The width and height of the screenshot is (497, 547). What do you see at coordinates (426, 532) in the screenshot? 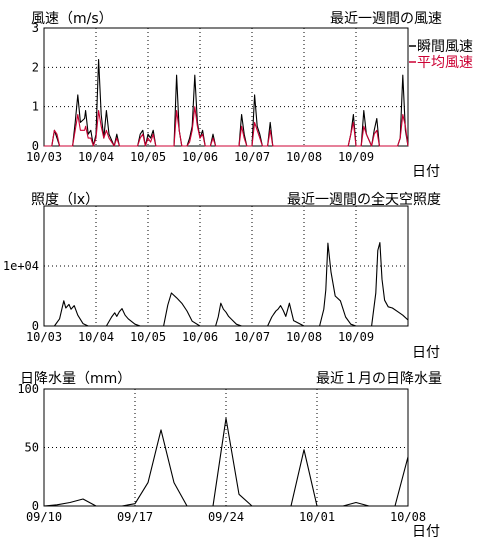
I see `precipitation-x-axis-label: 日付` at bounding box center [426, 532].